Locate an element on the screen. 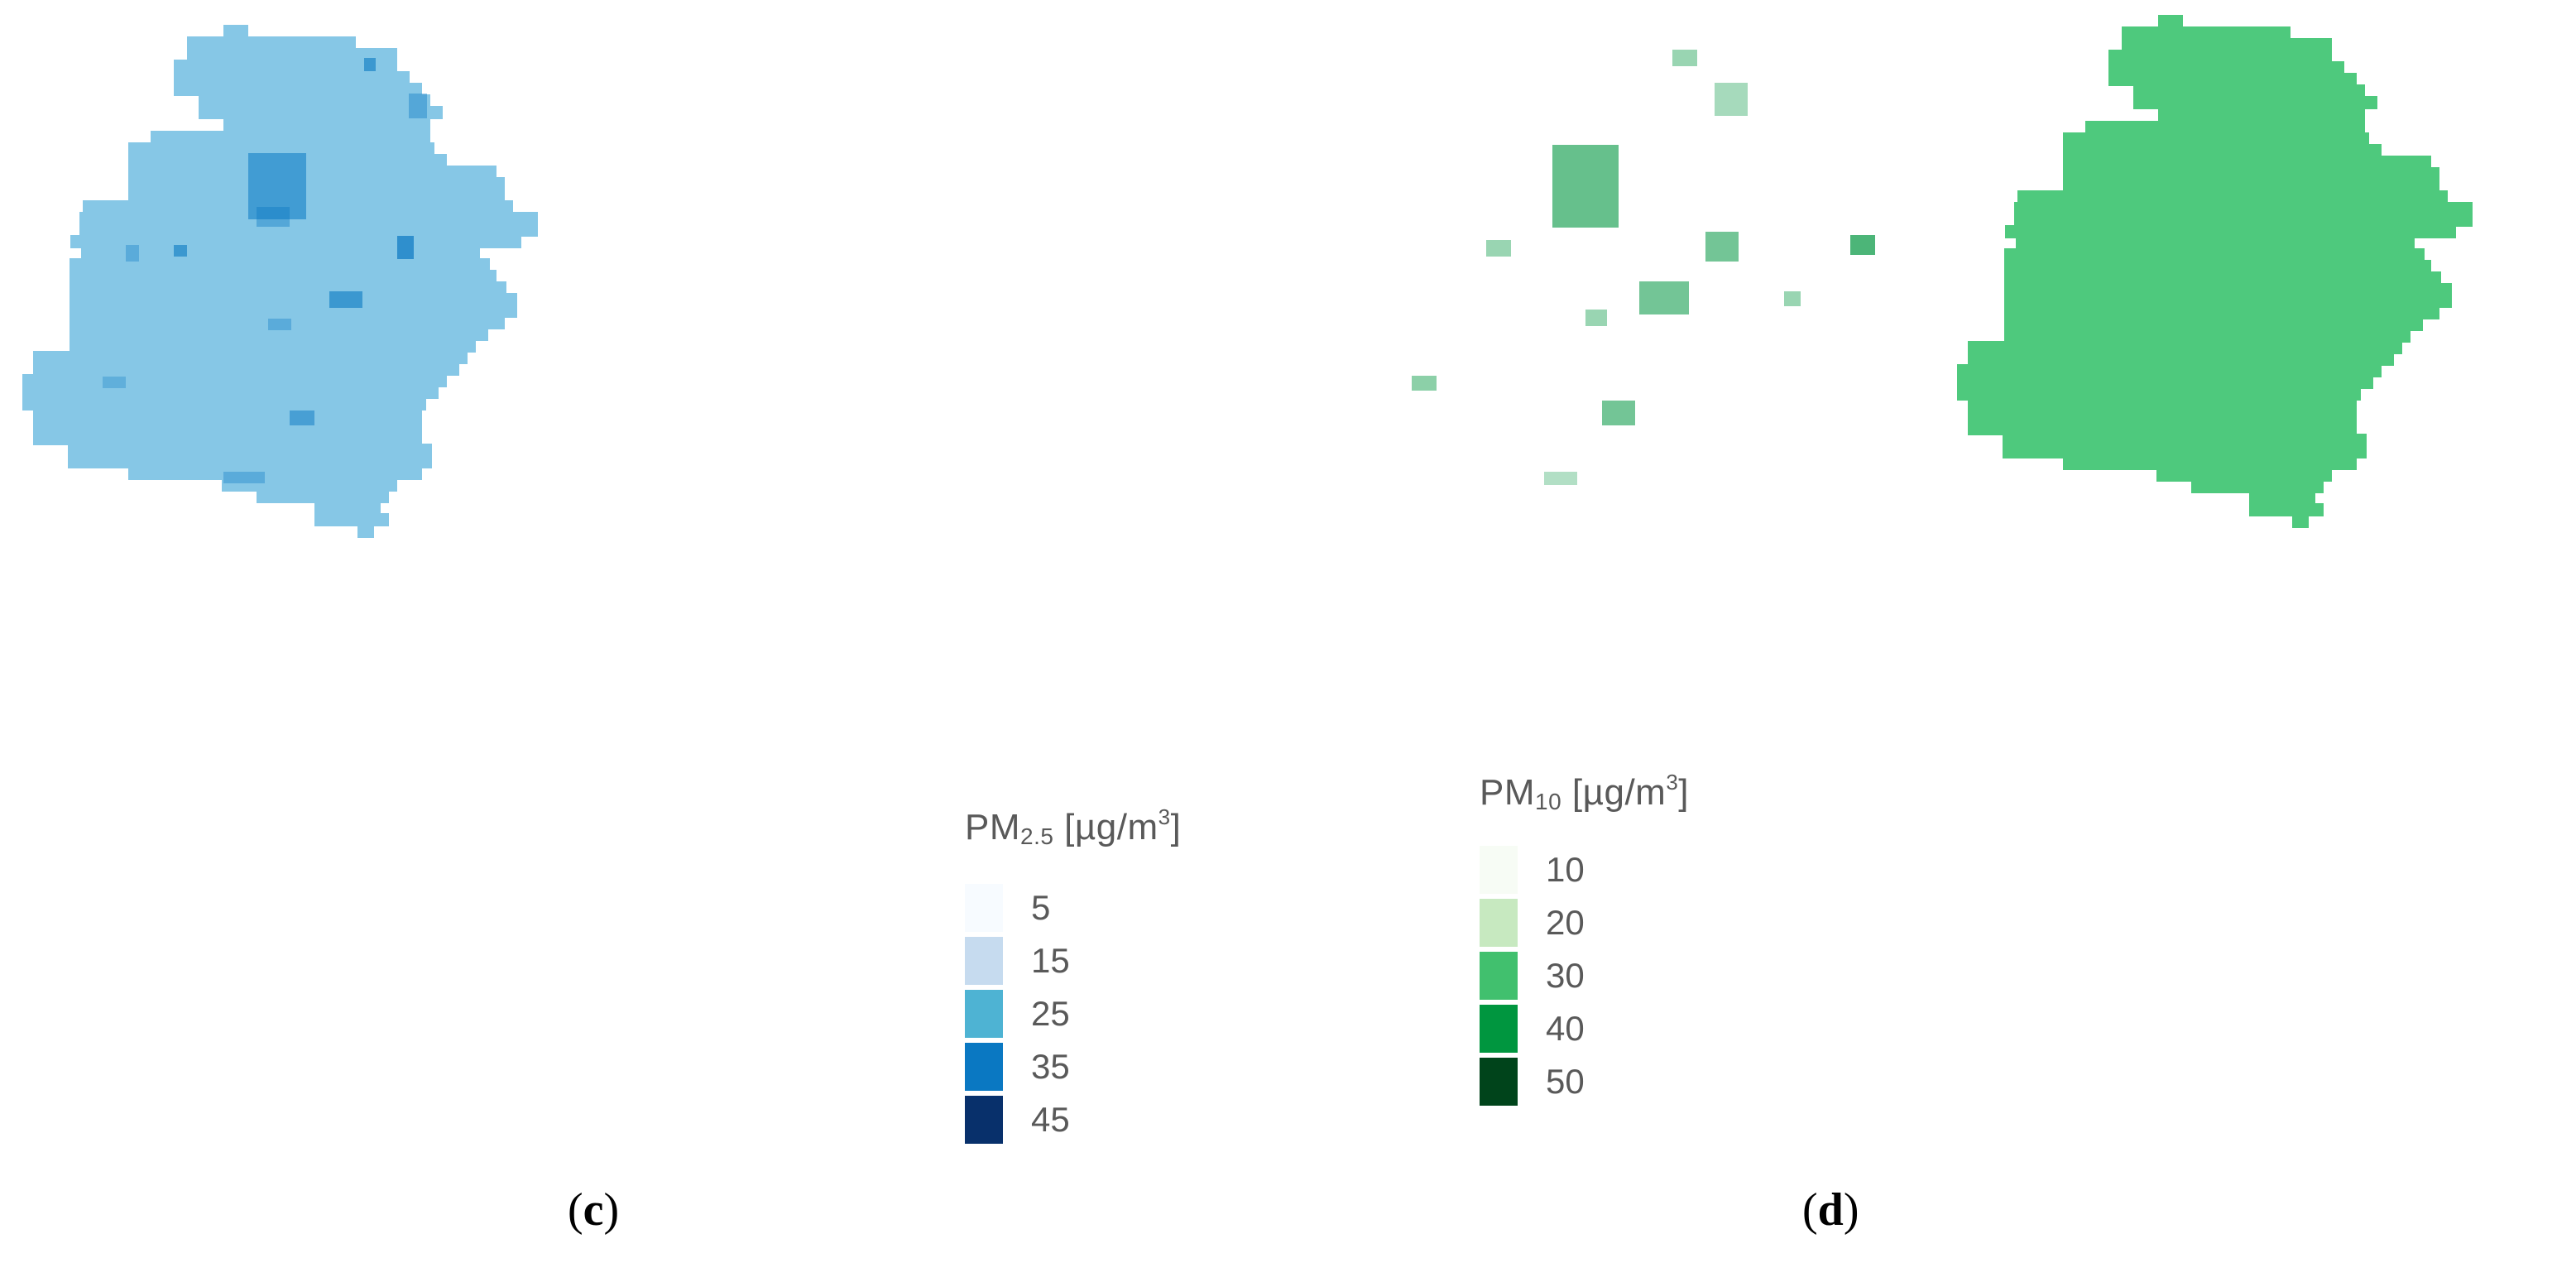  legend-title: PM2.5 [µg/m3] is located at coordinates (1073, 826).